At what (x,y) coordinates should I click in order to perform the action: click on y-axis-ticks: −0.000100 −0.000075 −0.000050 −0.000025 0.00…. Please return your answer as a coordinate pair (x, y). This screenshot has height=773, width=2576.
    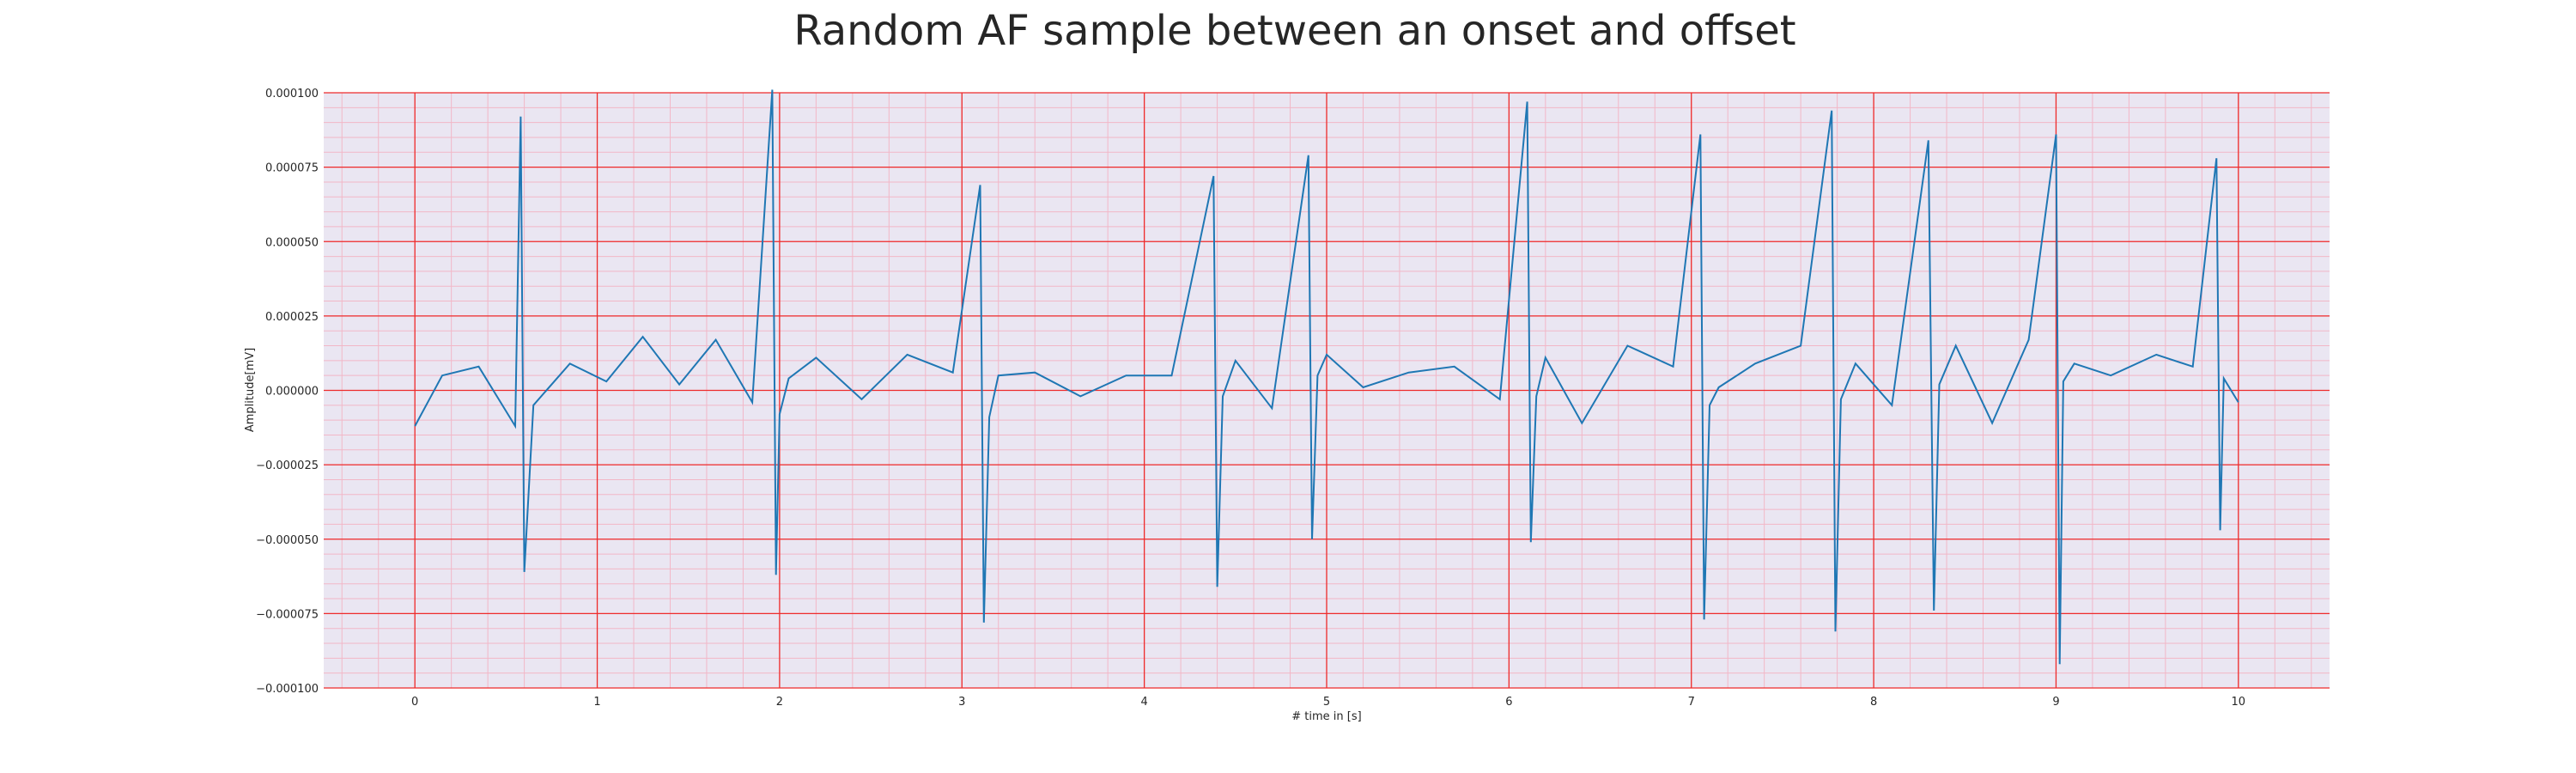
    Looking at the image, I should click on (287, 392).